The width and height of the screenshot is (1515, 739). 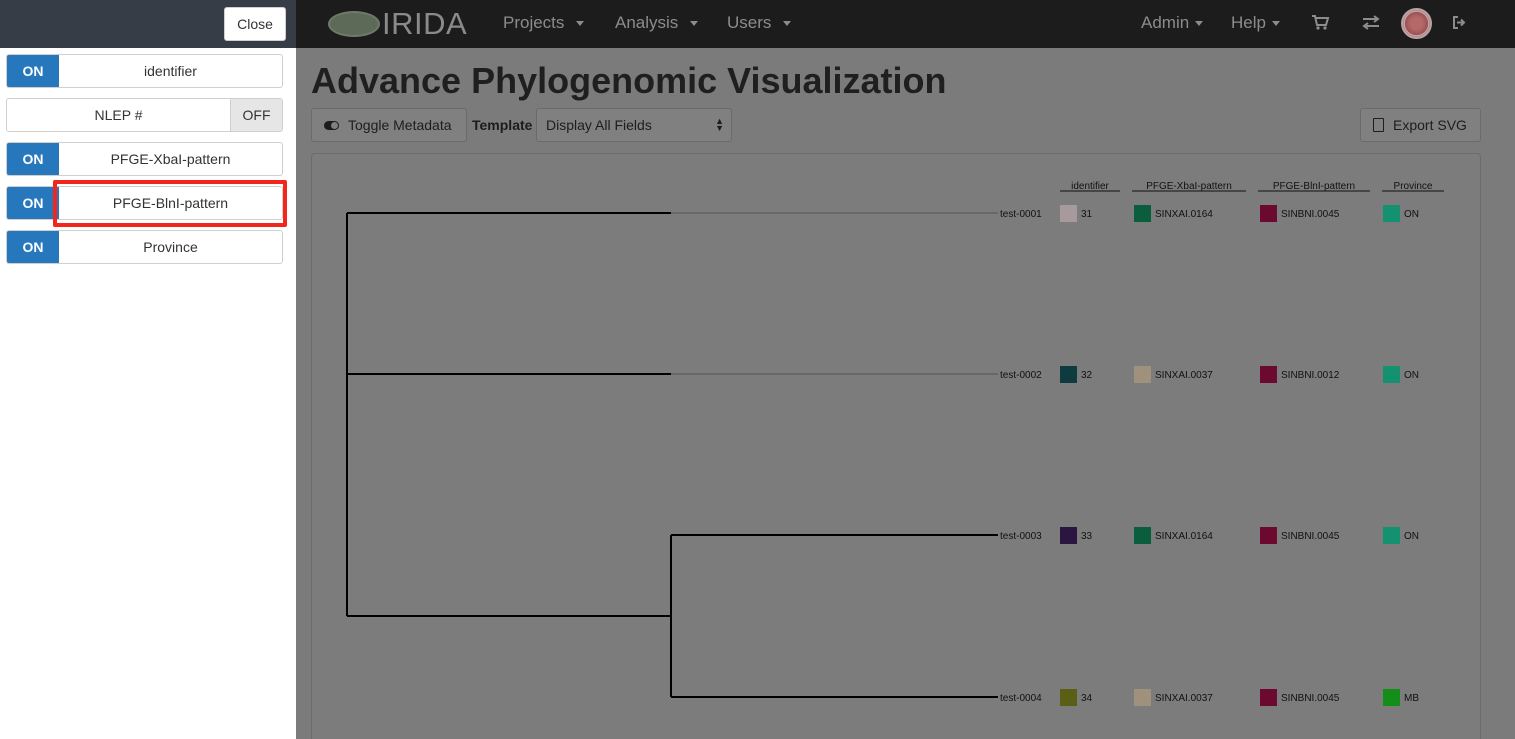 What do you see at coordinates (144, 247) in the screenshot?
I see `field-toggle-province: ON Province` at bounding box center [144, 247].